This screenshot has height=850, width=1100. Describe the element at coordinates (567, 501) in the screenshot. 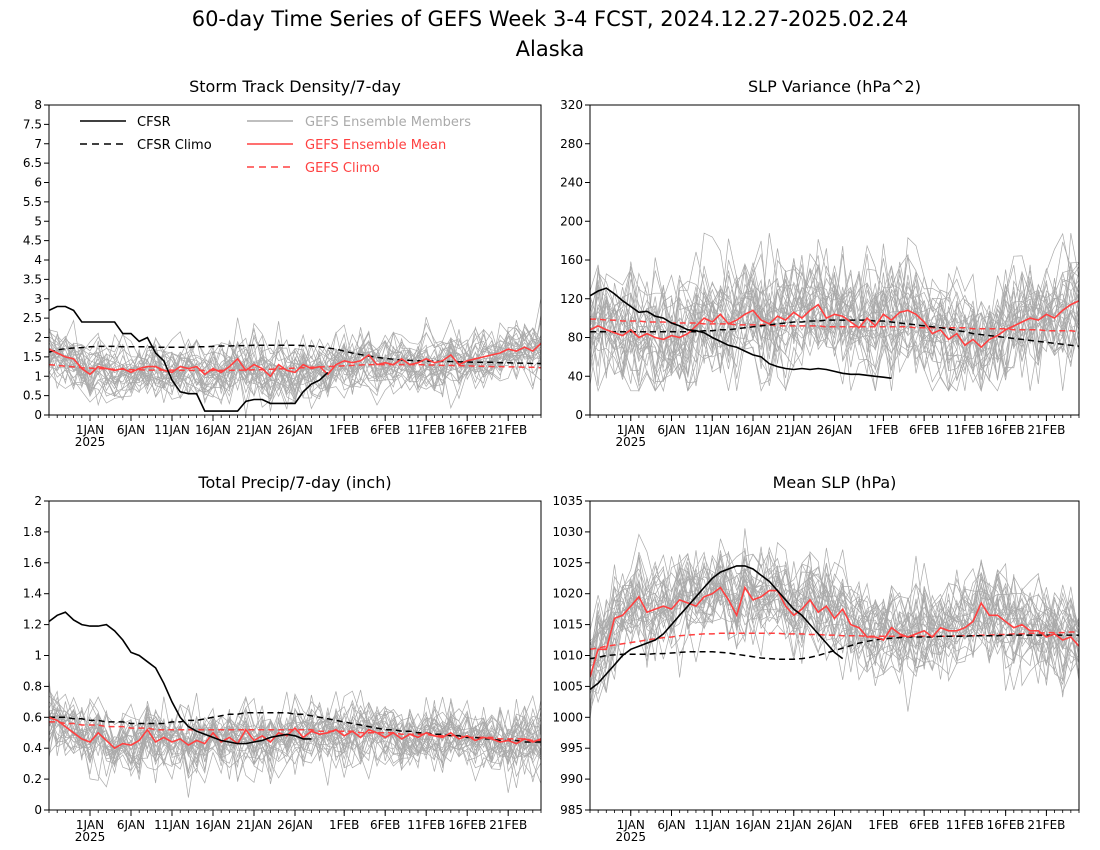

I see `y-tick-label: 1035` at that location.